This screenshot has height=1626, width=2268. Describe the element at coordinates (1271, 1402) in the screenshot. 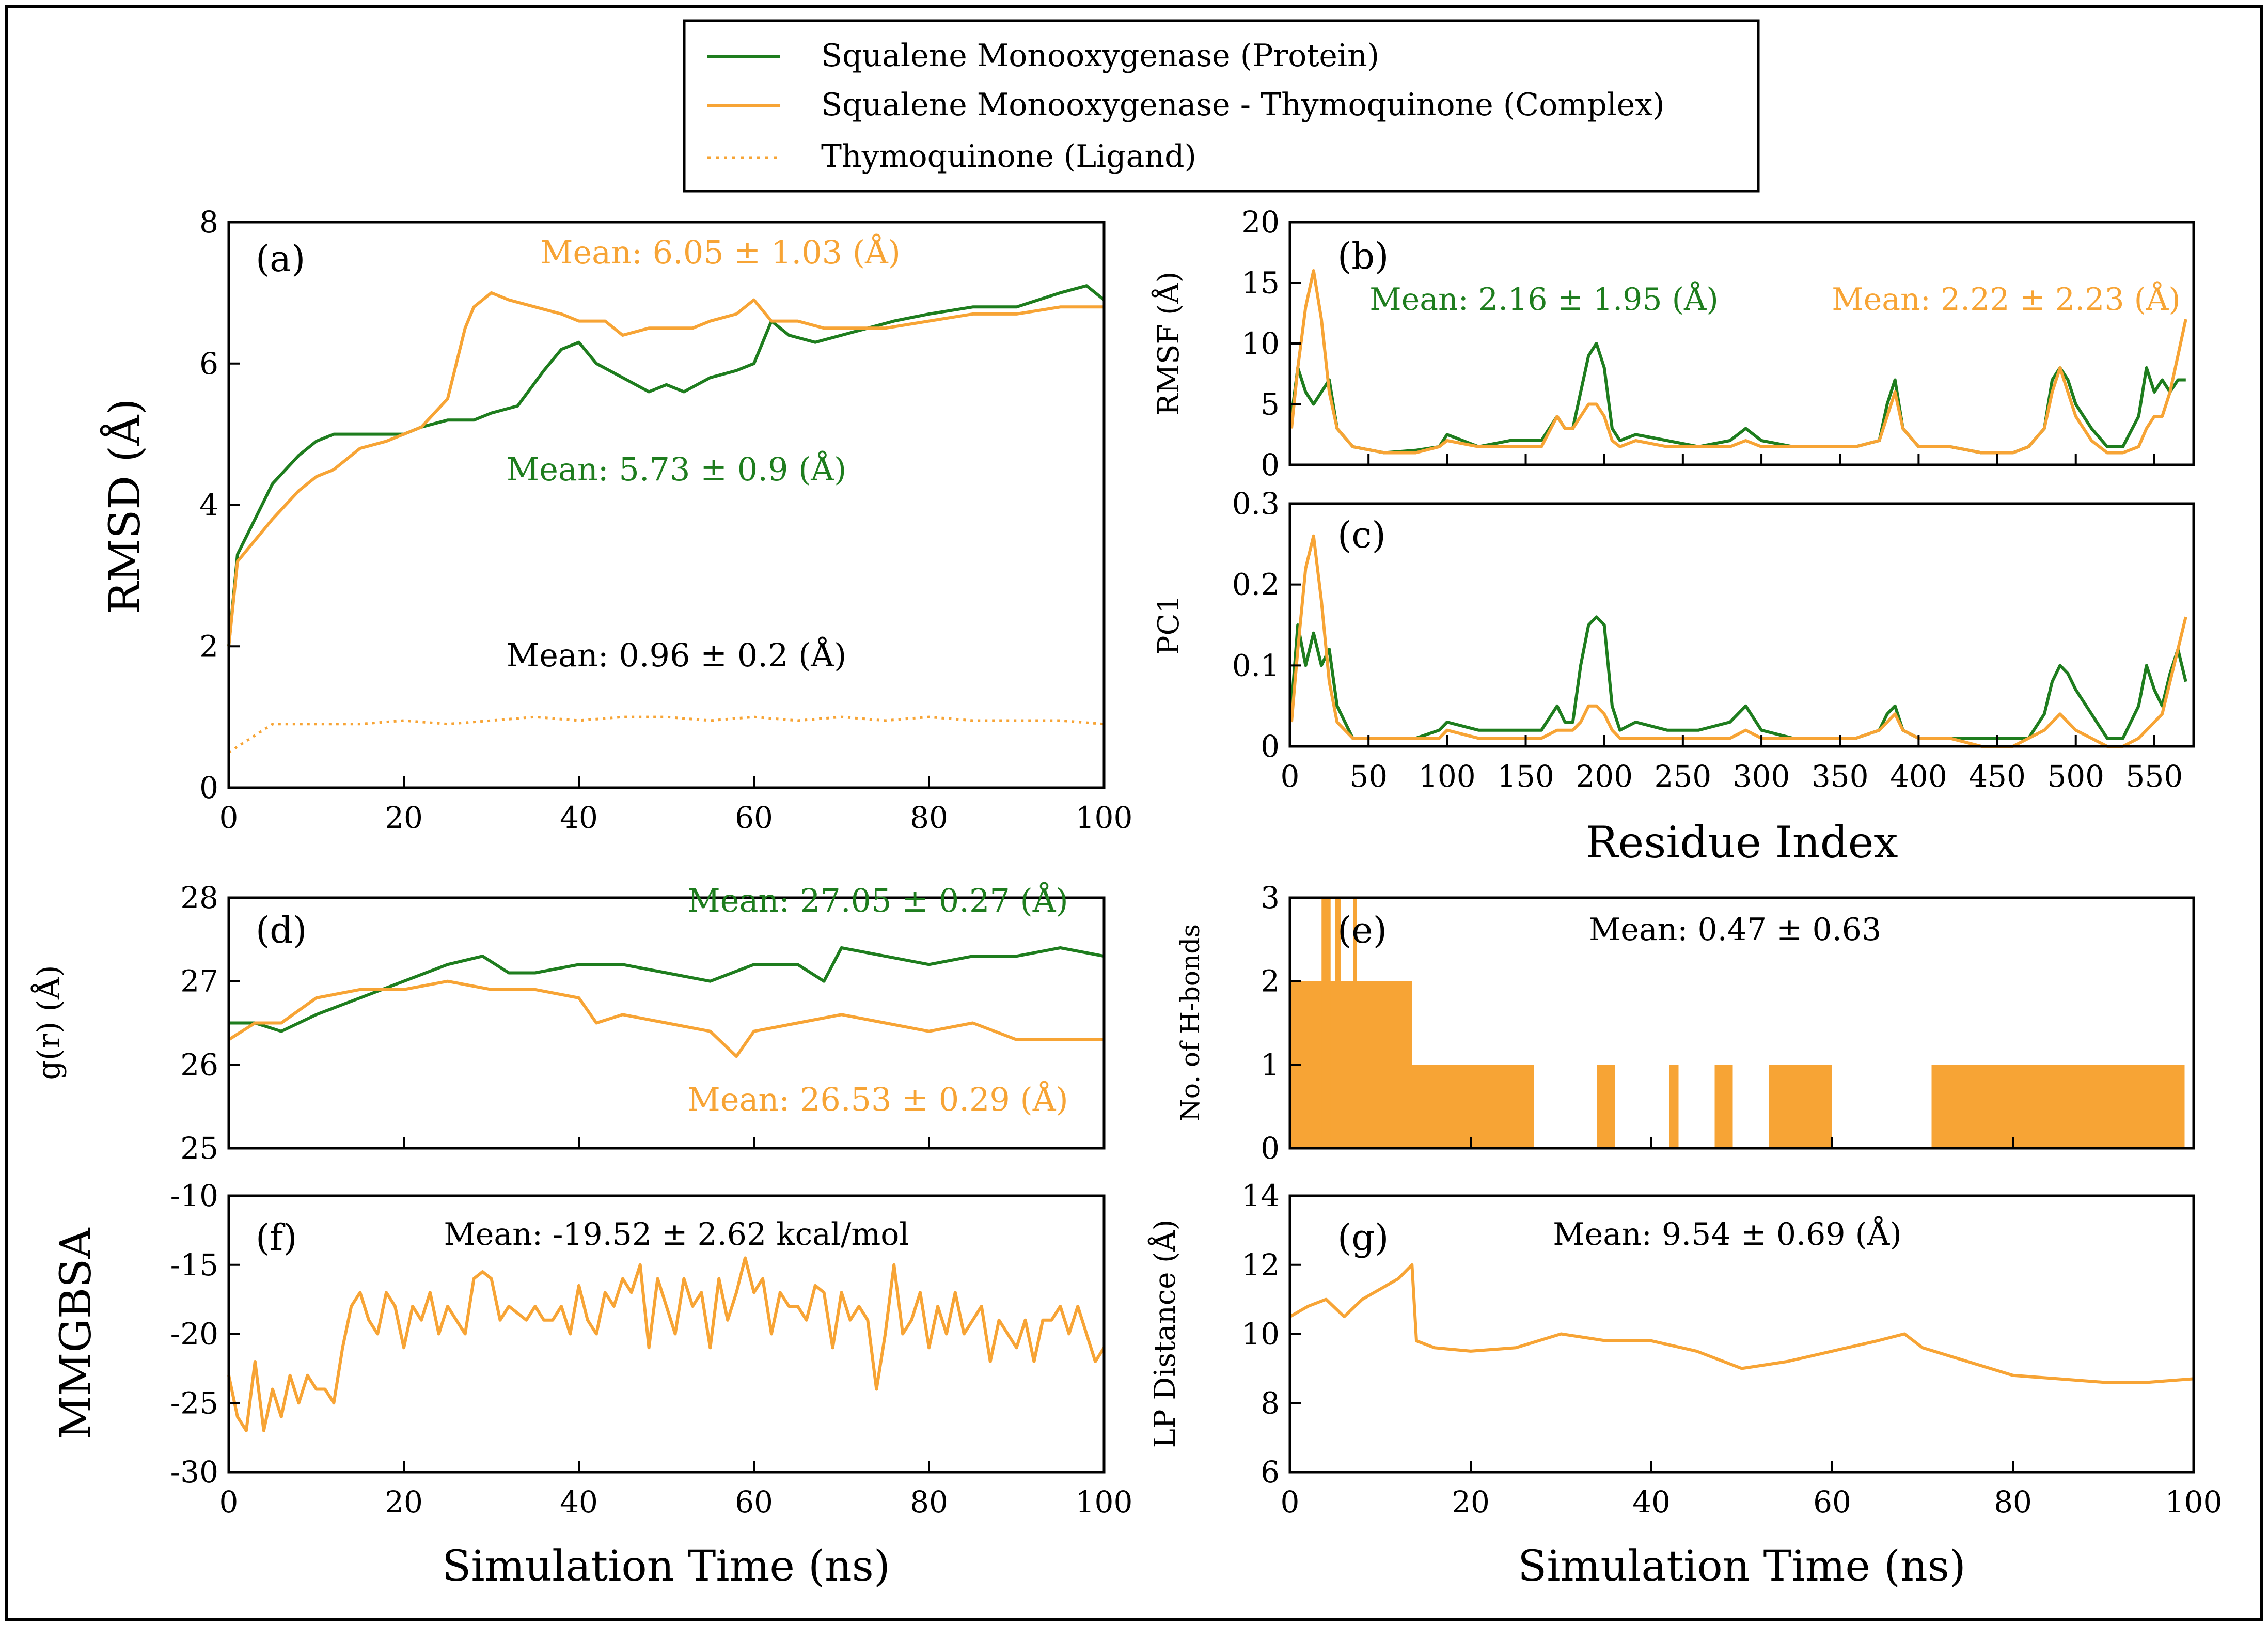

I see `chart-g-ytick-label-1: 8` at that location.